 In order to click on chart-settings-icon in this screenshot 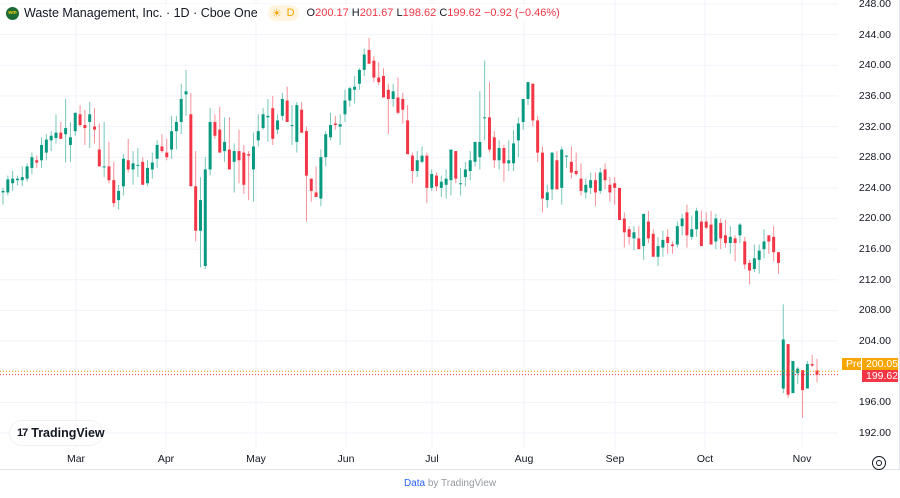, I will do `click(879, 463)`.